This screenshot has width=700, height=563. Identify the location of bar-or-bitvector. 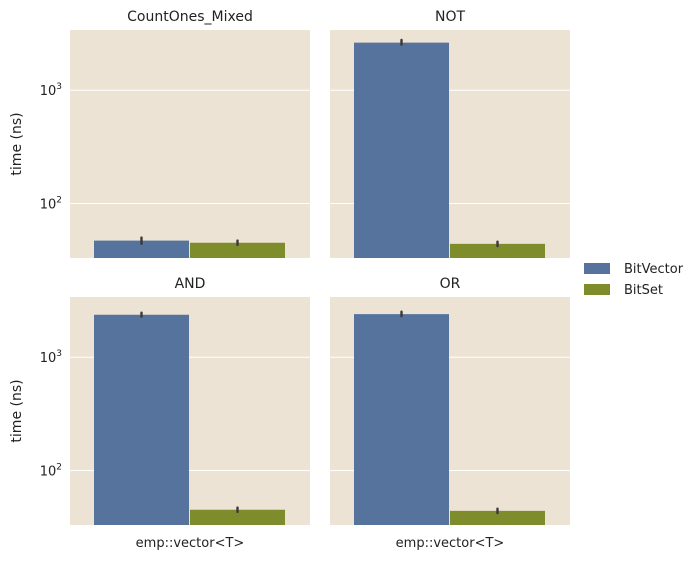
(401, 419).